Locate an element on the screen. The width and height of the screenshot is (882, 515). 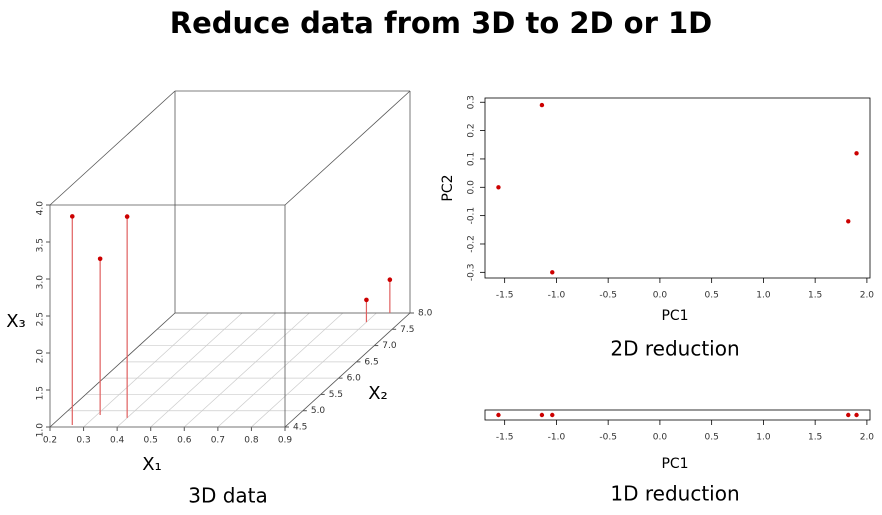
x-tick-label: 0.3 is located at coordinates (83, 441).